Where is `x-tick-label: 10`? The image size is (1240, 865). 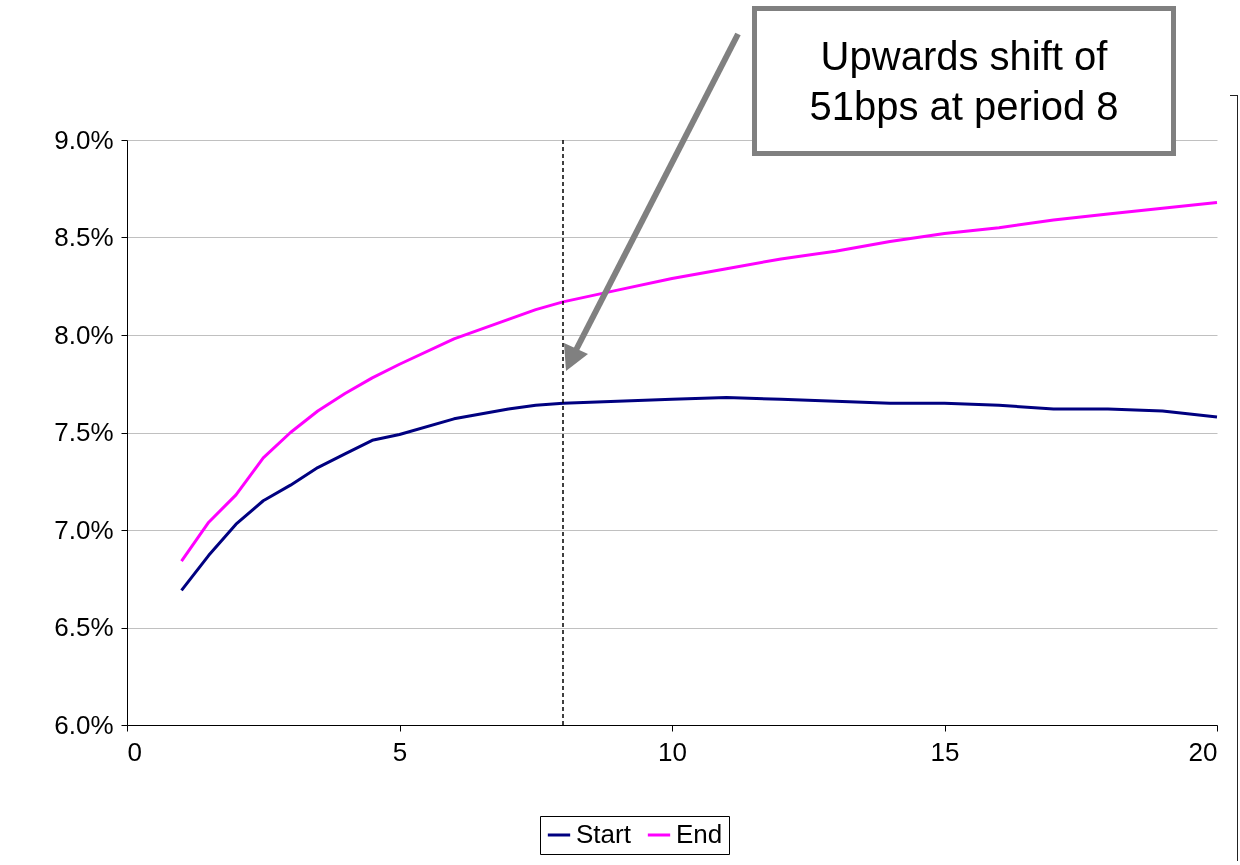
x-tick-label: 10 is located at coordinates (672, 751).